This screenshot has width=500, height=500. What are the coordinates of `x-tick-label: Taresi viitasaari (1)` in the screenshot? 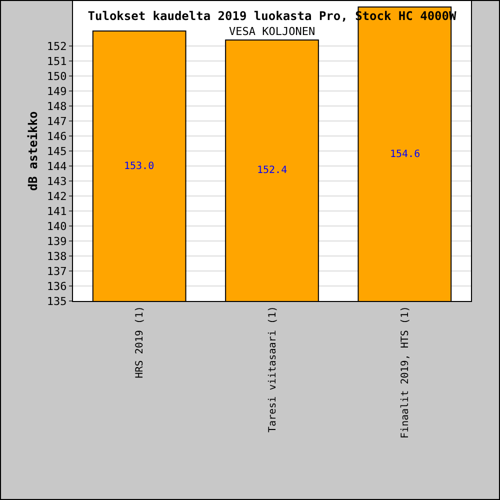 It's located at (272, 369).